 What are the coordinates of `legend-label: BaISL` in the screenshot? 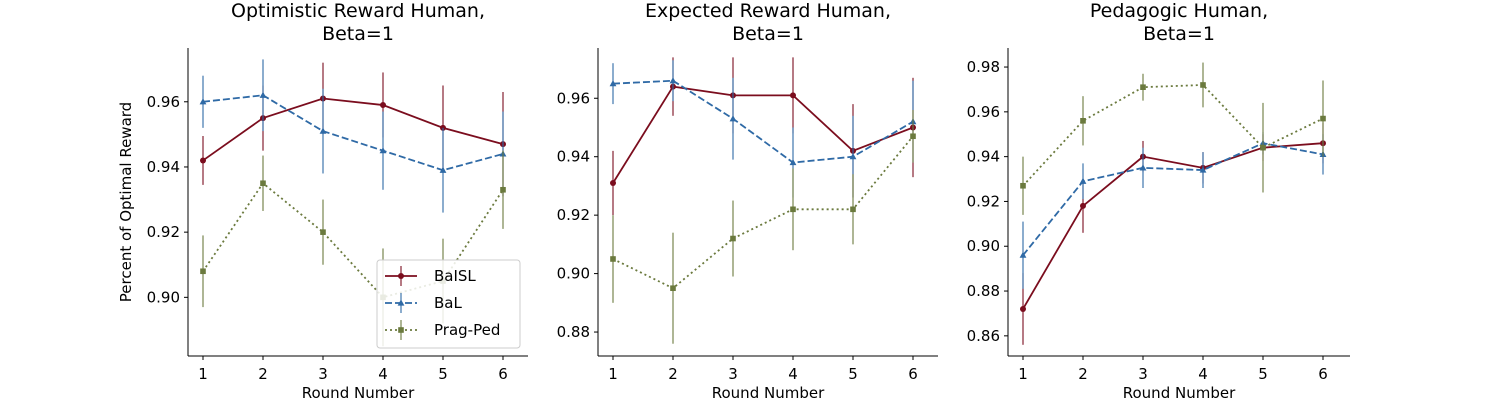 It's located at (455, 276).